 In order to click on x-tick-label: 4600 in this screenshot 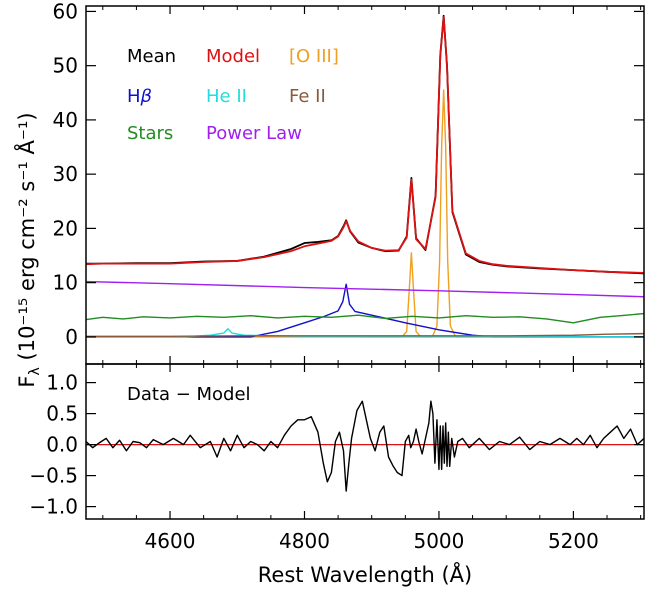, I will do `click(170, 541)`.